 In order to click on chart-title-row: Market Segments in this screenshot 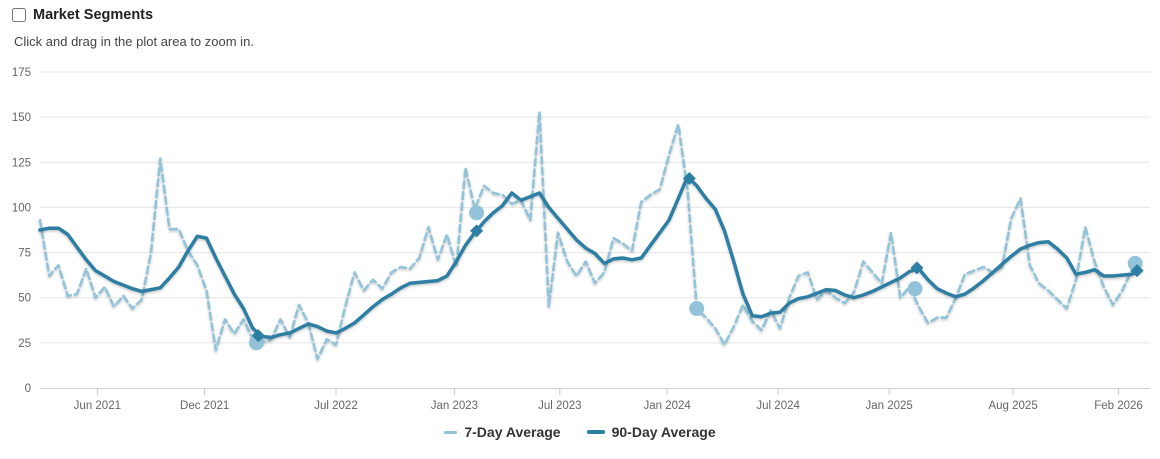, I will do `click(82, 15)`.